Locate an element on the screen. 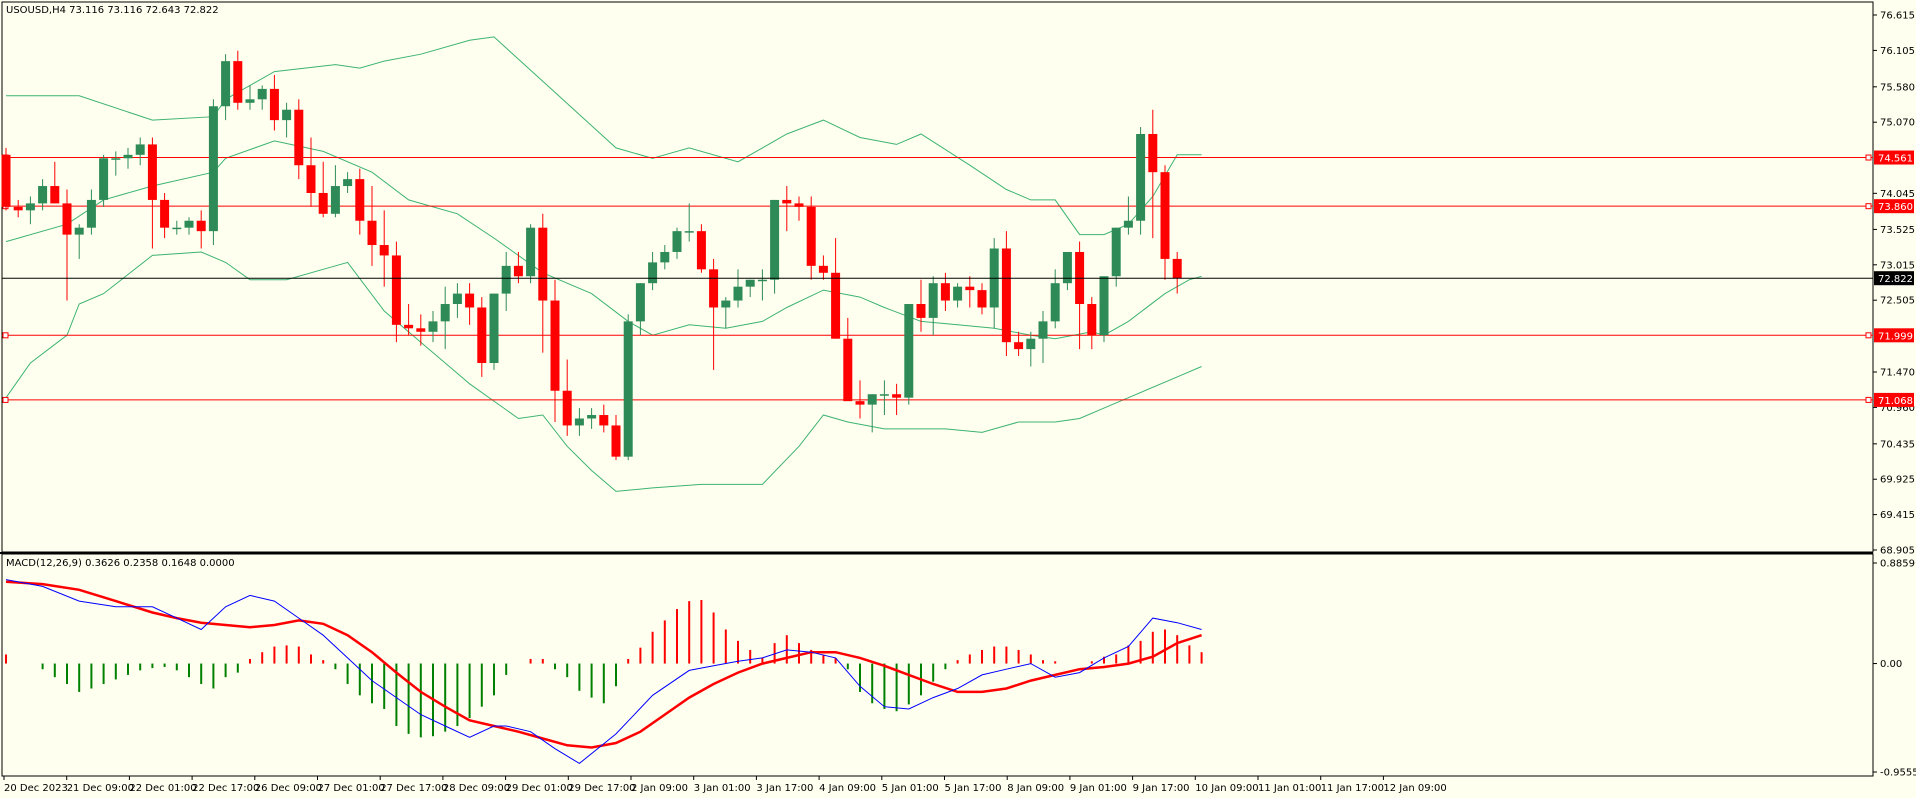  macd-main-line is located at coordinates (603, 672).